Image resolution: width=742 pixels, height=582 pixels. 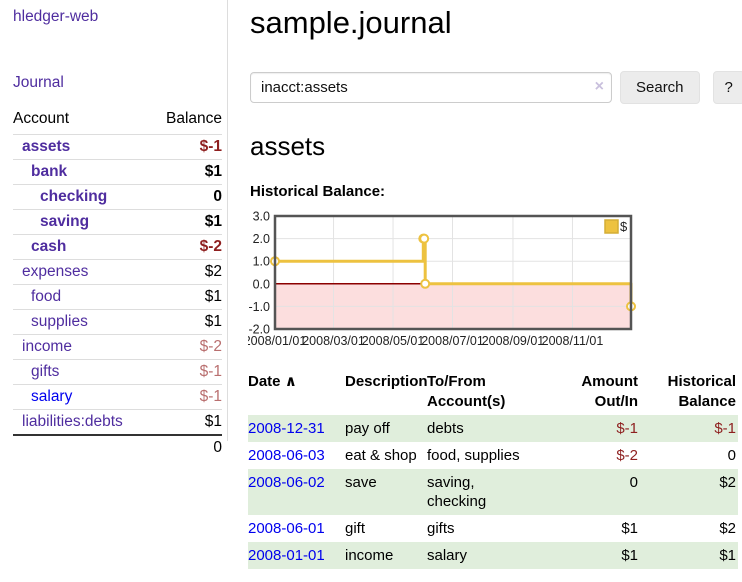 What do you see at coordinates (193, 118) in the screenshot?
I see `accounts-header-balance: Balance` at bounding box center [193, 118].